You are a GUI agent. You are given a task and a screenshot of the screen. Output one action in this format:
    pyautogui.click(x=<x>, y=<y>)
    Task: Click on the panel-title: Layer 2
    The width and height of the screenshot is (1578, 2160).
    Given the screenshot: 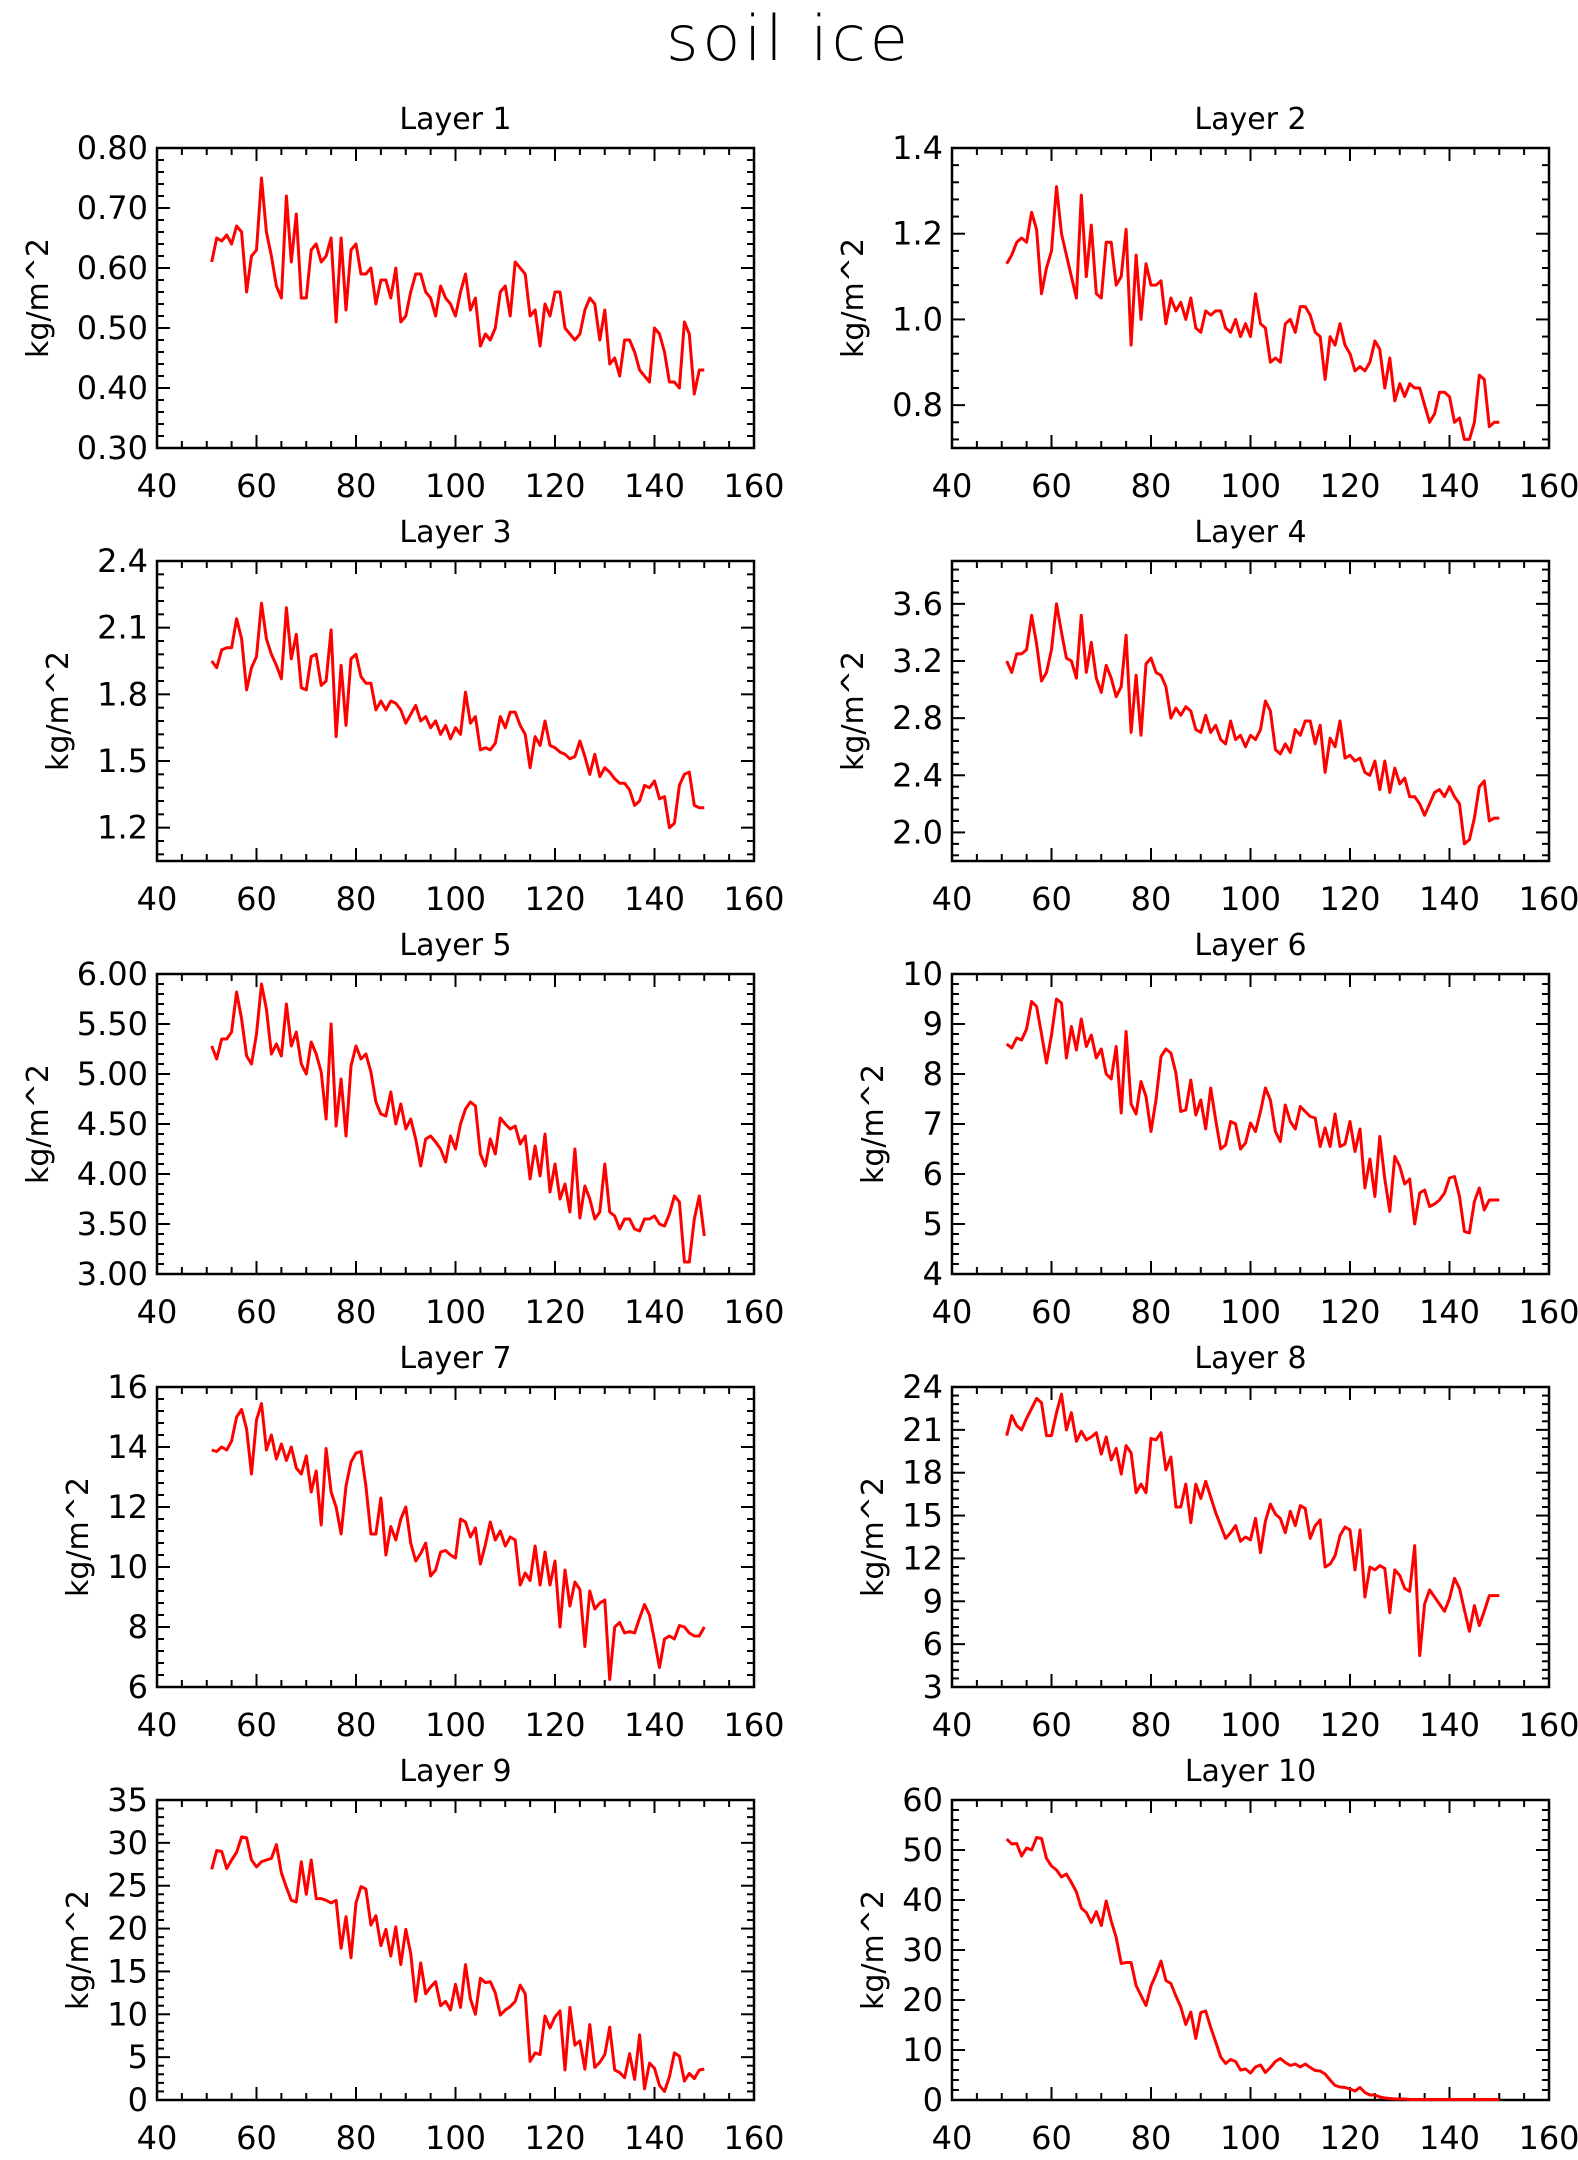 What is the action you would take?
    pyautogui.click(x=1250, y=119)
    